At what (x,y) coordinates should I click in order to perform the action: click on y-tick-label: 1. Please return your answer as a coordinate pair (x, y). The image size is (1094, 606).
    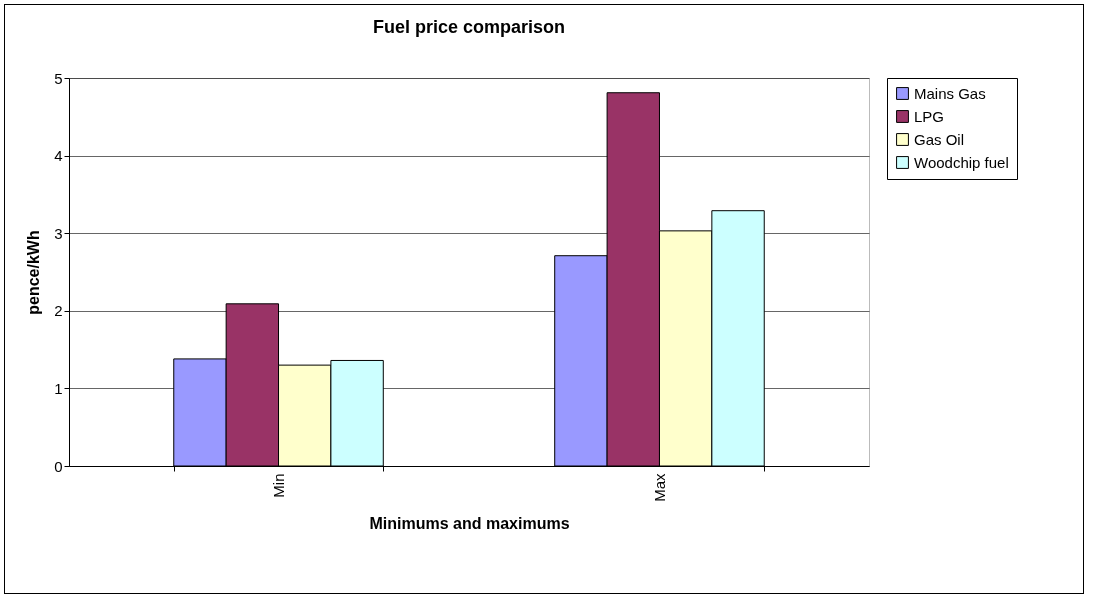
    Looking at the image, I should click on (58, 388).